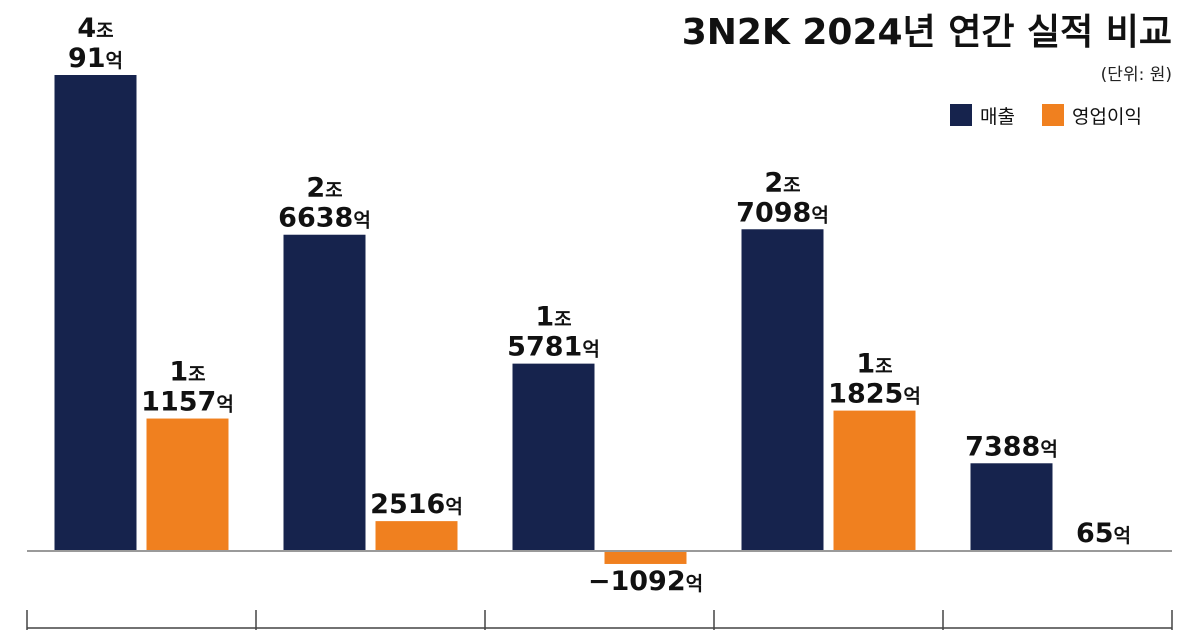  I want to click on label-operating-profit-4-line-1: 1조, so click(874, 364).